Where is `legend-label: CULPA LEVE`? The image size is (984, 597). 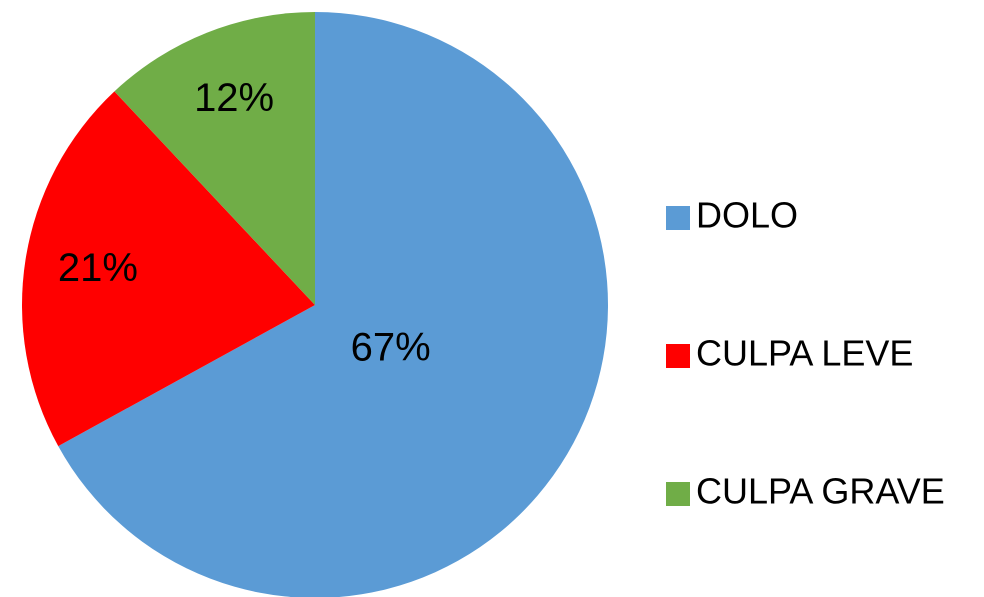 legend-label: CULPA LEVE is located at coordinates (804, 353).